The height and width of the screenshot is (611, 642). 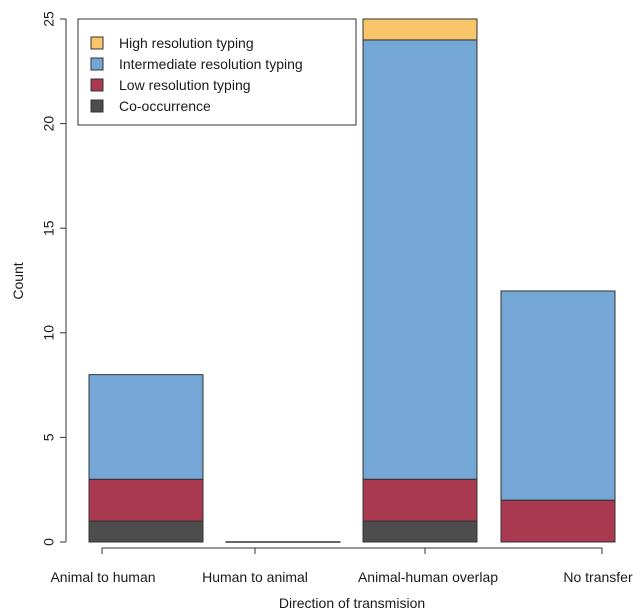 I want to click on bar-animal-to-human-co-occurrence, so click(x=146, y=531).